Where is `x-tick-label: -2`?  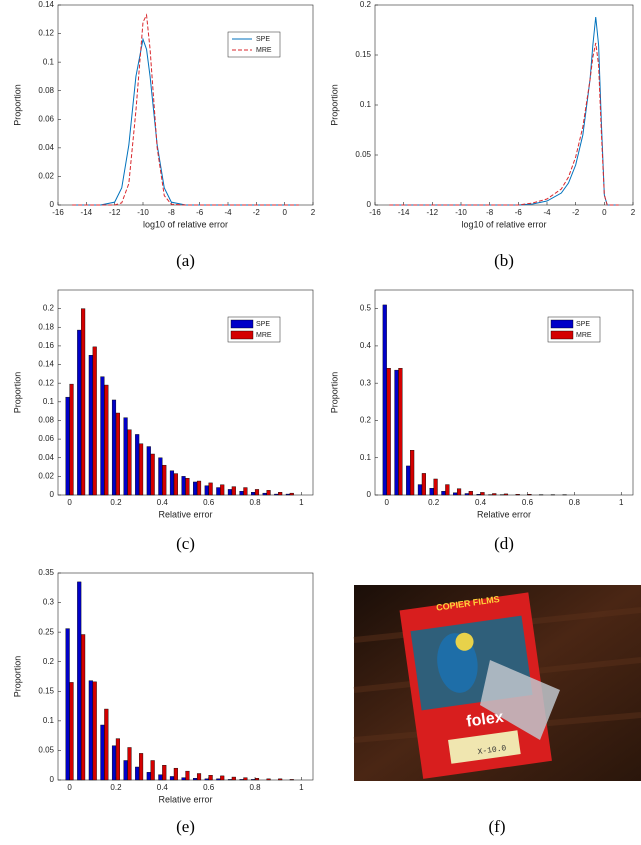 x-tick-label: -2 is located at coordinates (576, 212).